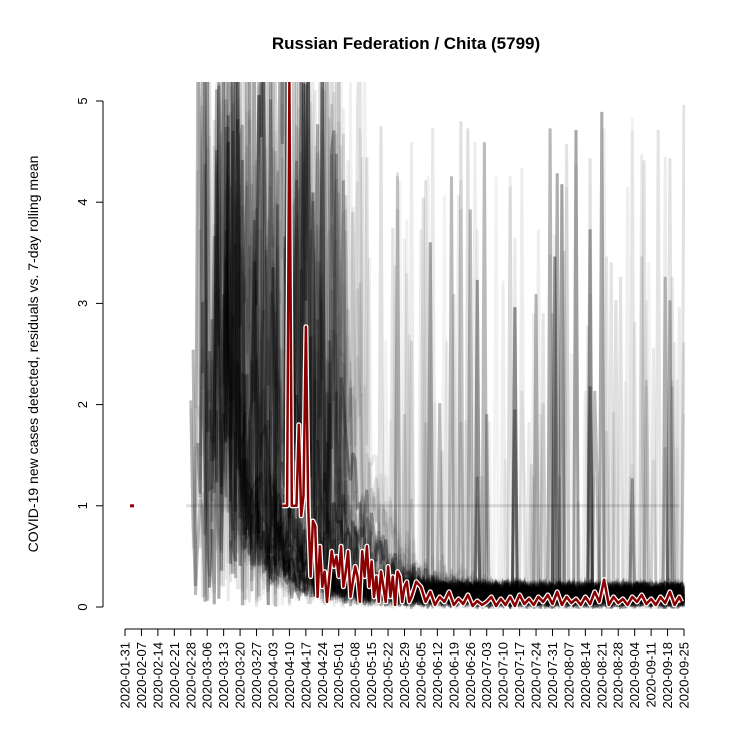  What do you see at coordinates (406, 43) in the screenshot?
I see `chart-title: Russian Federation / Chita (5799)` at bounding box center [406, 43].